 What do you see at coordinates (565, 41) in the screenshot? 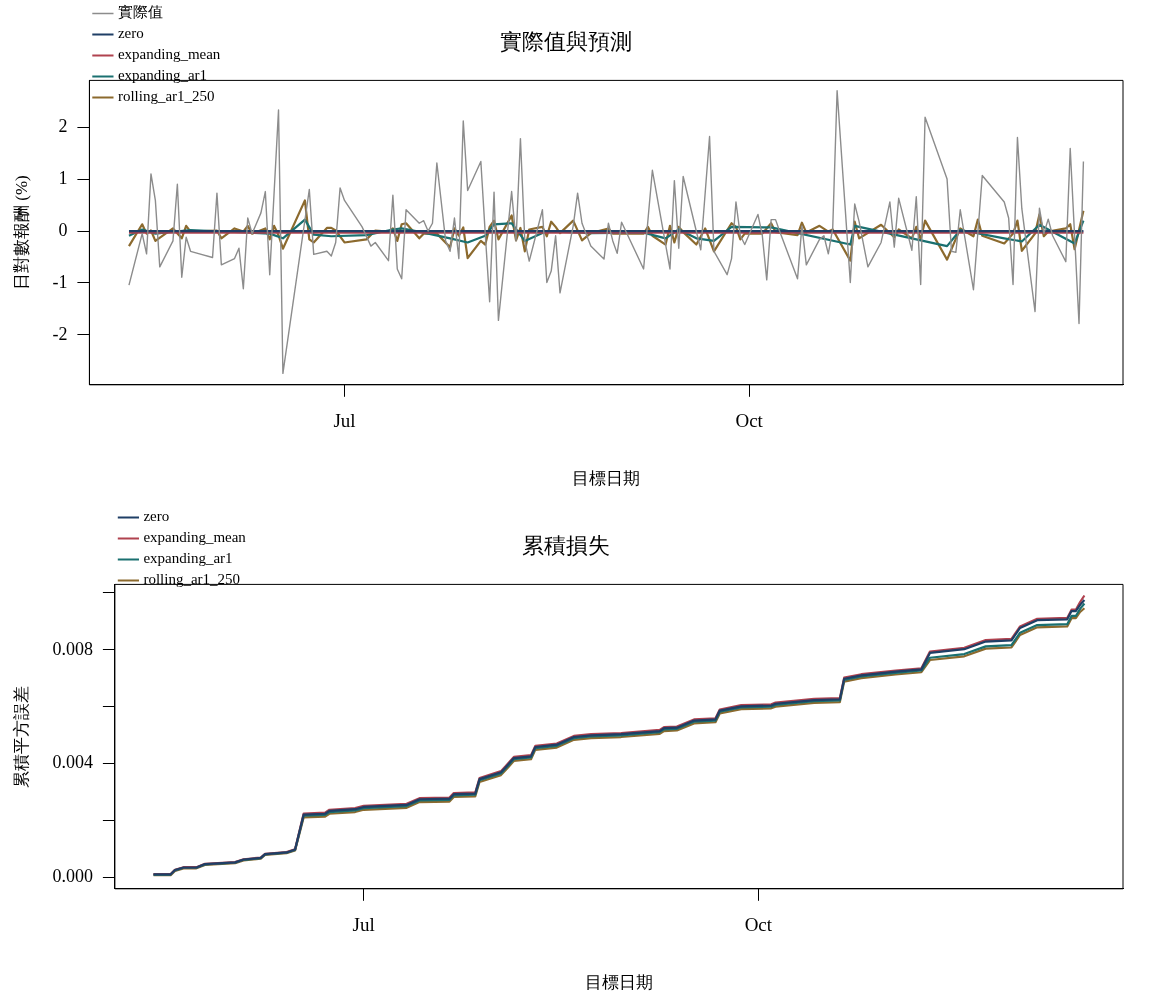
I see `chart-title: 實際值與預測` at bounding box center [565, 41].